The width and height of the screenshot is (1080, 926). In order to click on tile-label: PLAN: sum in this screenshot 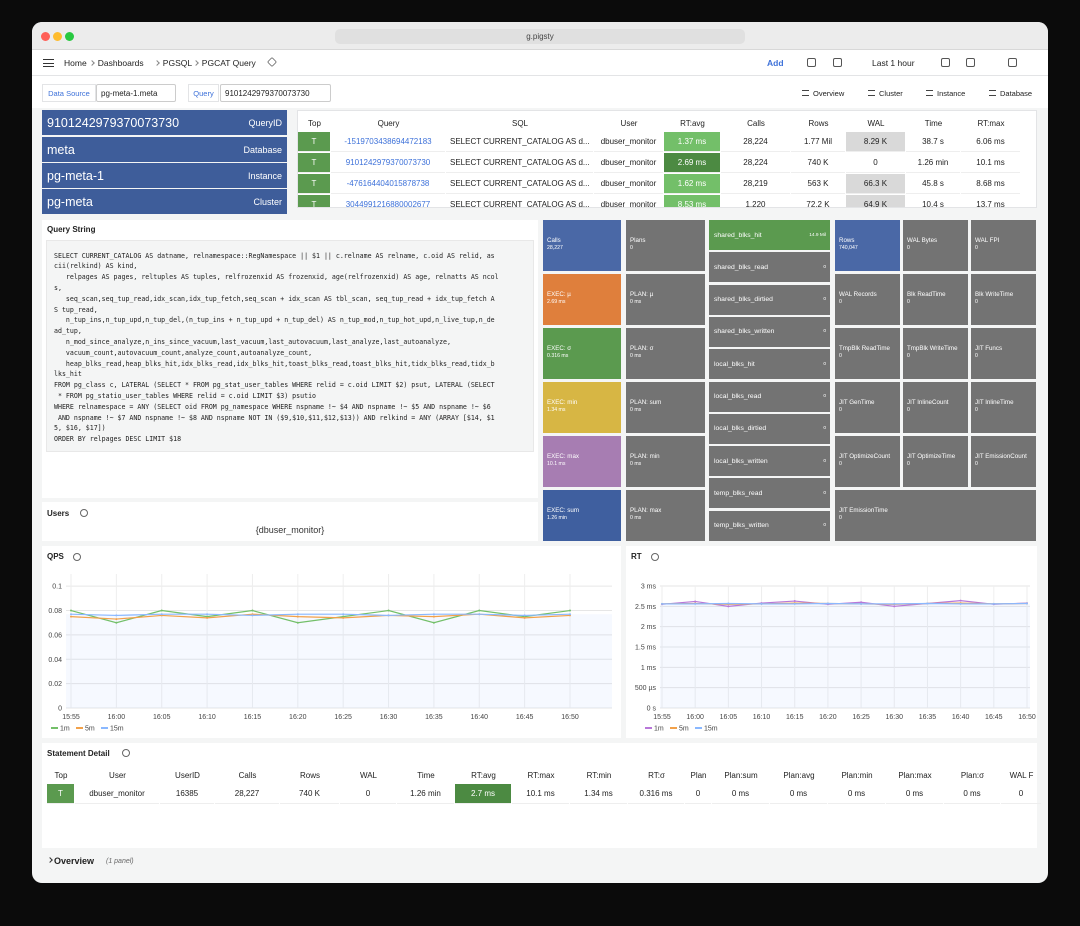, I will do `click(646, 403)`.